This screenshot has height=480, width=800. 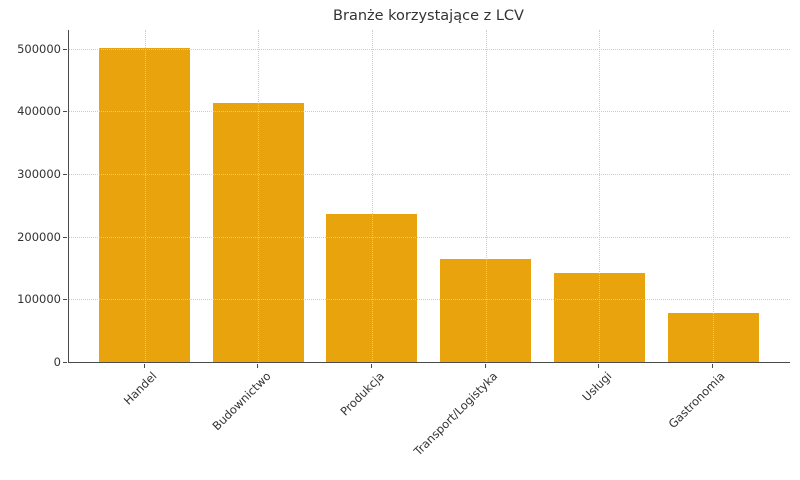 I want to click on chart-title: Branże korzystające z LCV, so click(x=428, y=16).